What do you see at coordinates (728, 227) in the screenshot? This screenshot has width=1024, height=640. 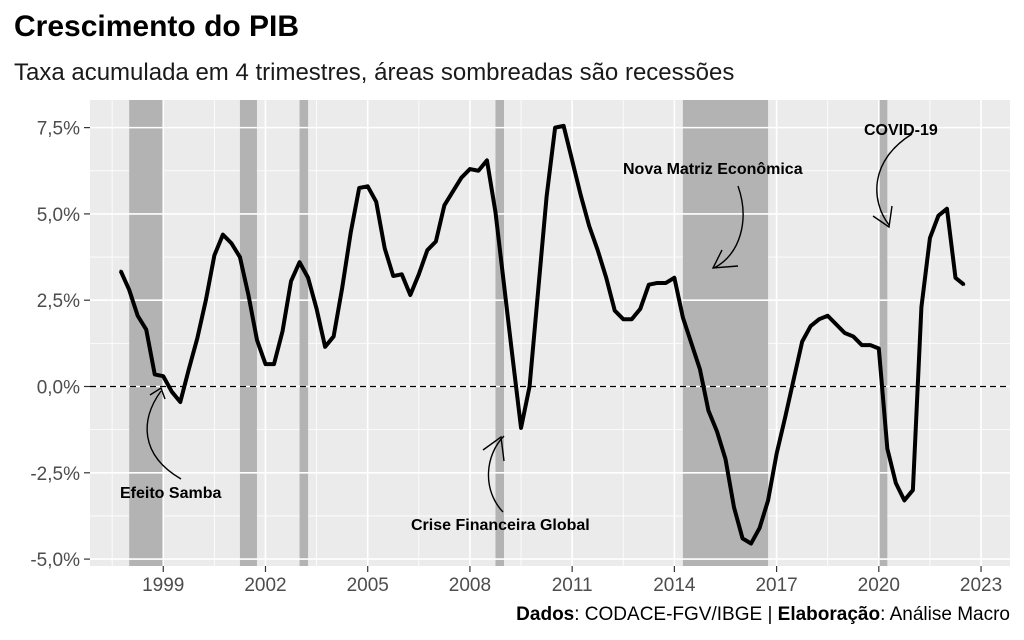 I see `arrow-nova-matriz` at bounding box center [728, 227].